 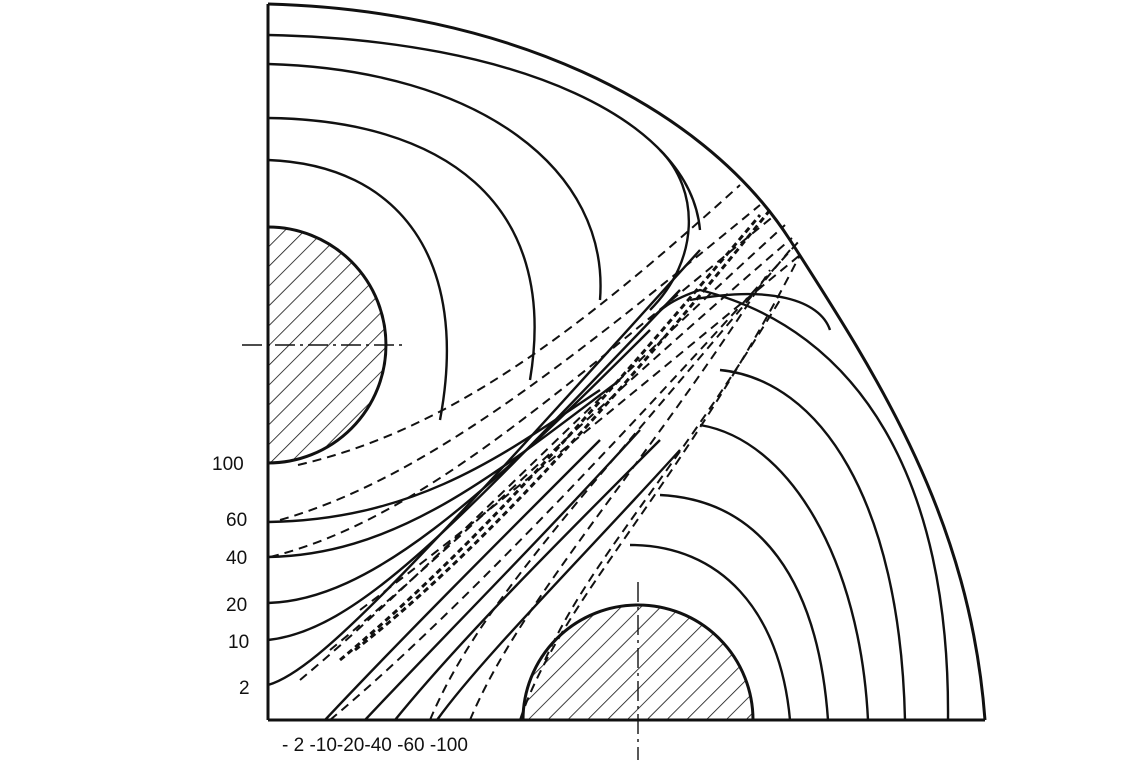 What do you see at coordinates (239, 642) in the screenshot?
I see `axis-label-10: 10` at bounding box center [239, 642].